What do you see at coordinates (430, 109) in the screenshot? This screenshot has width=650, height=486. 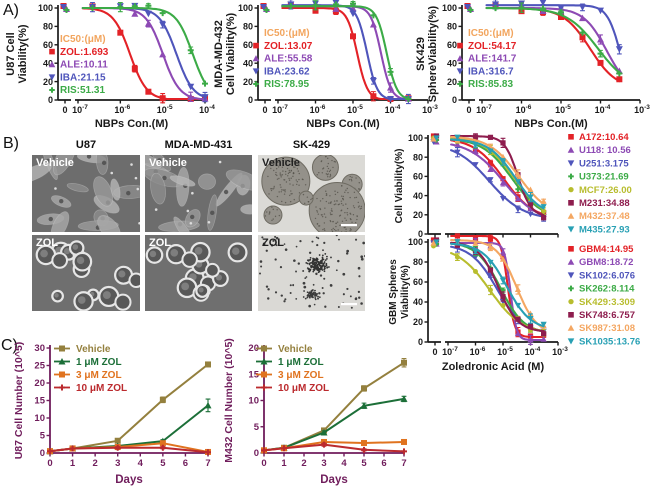 I see `svg-text: 10⁻³` at bounding box center [430, 109].